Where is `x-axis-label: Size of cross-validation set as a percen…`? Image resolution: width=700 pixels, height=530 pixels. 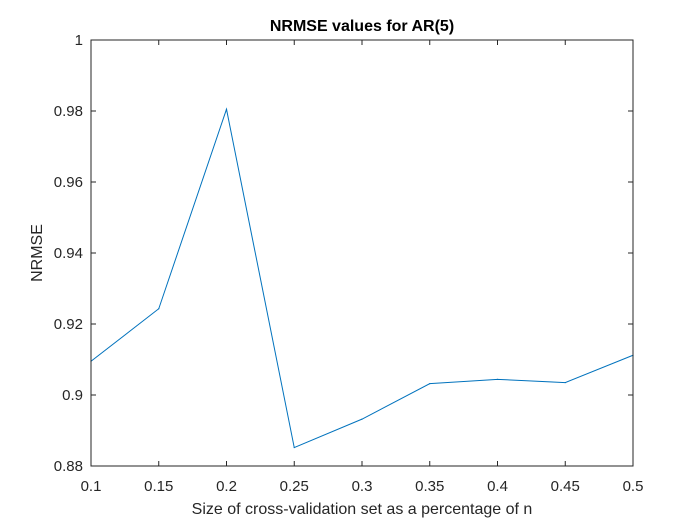
x-axis-label: Size of cross-validation set as a percen… is located at coordinates (362, 509).